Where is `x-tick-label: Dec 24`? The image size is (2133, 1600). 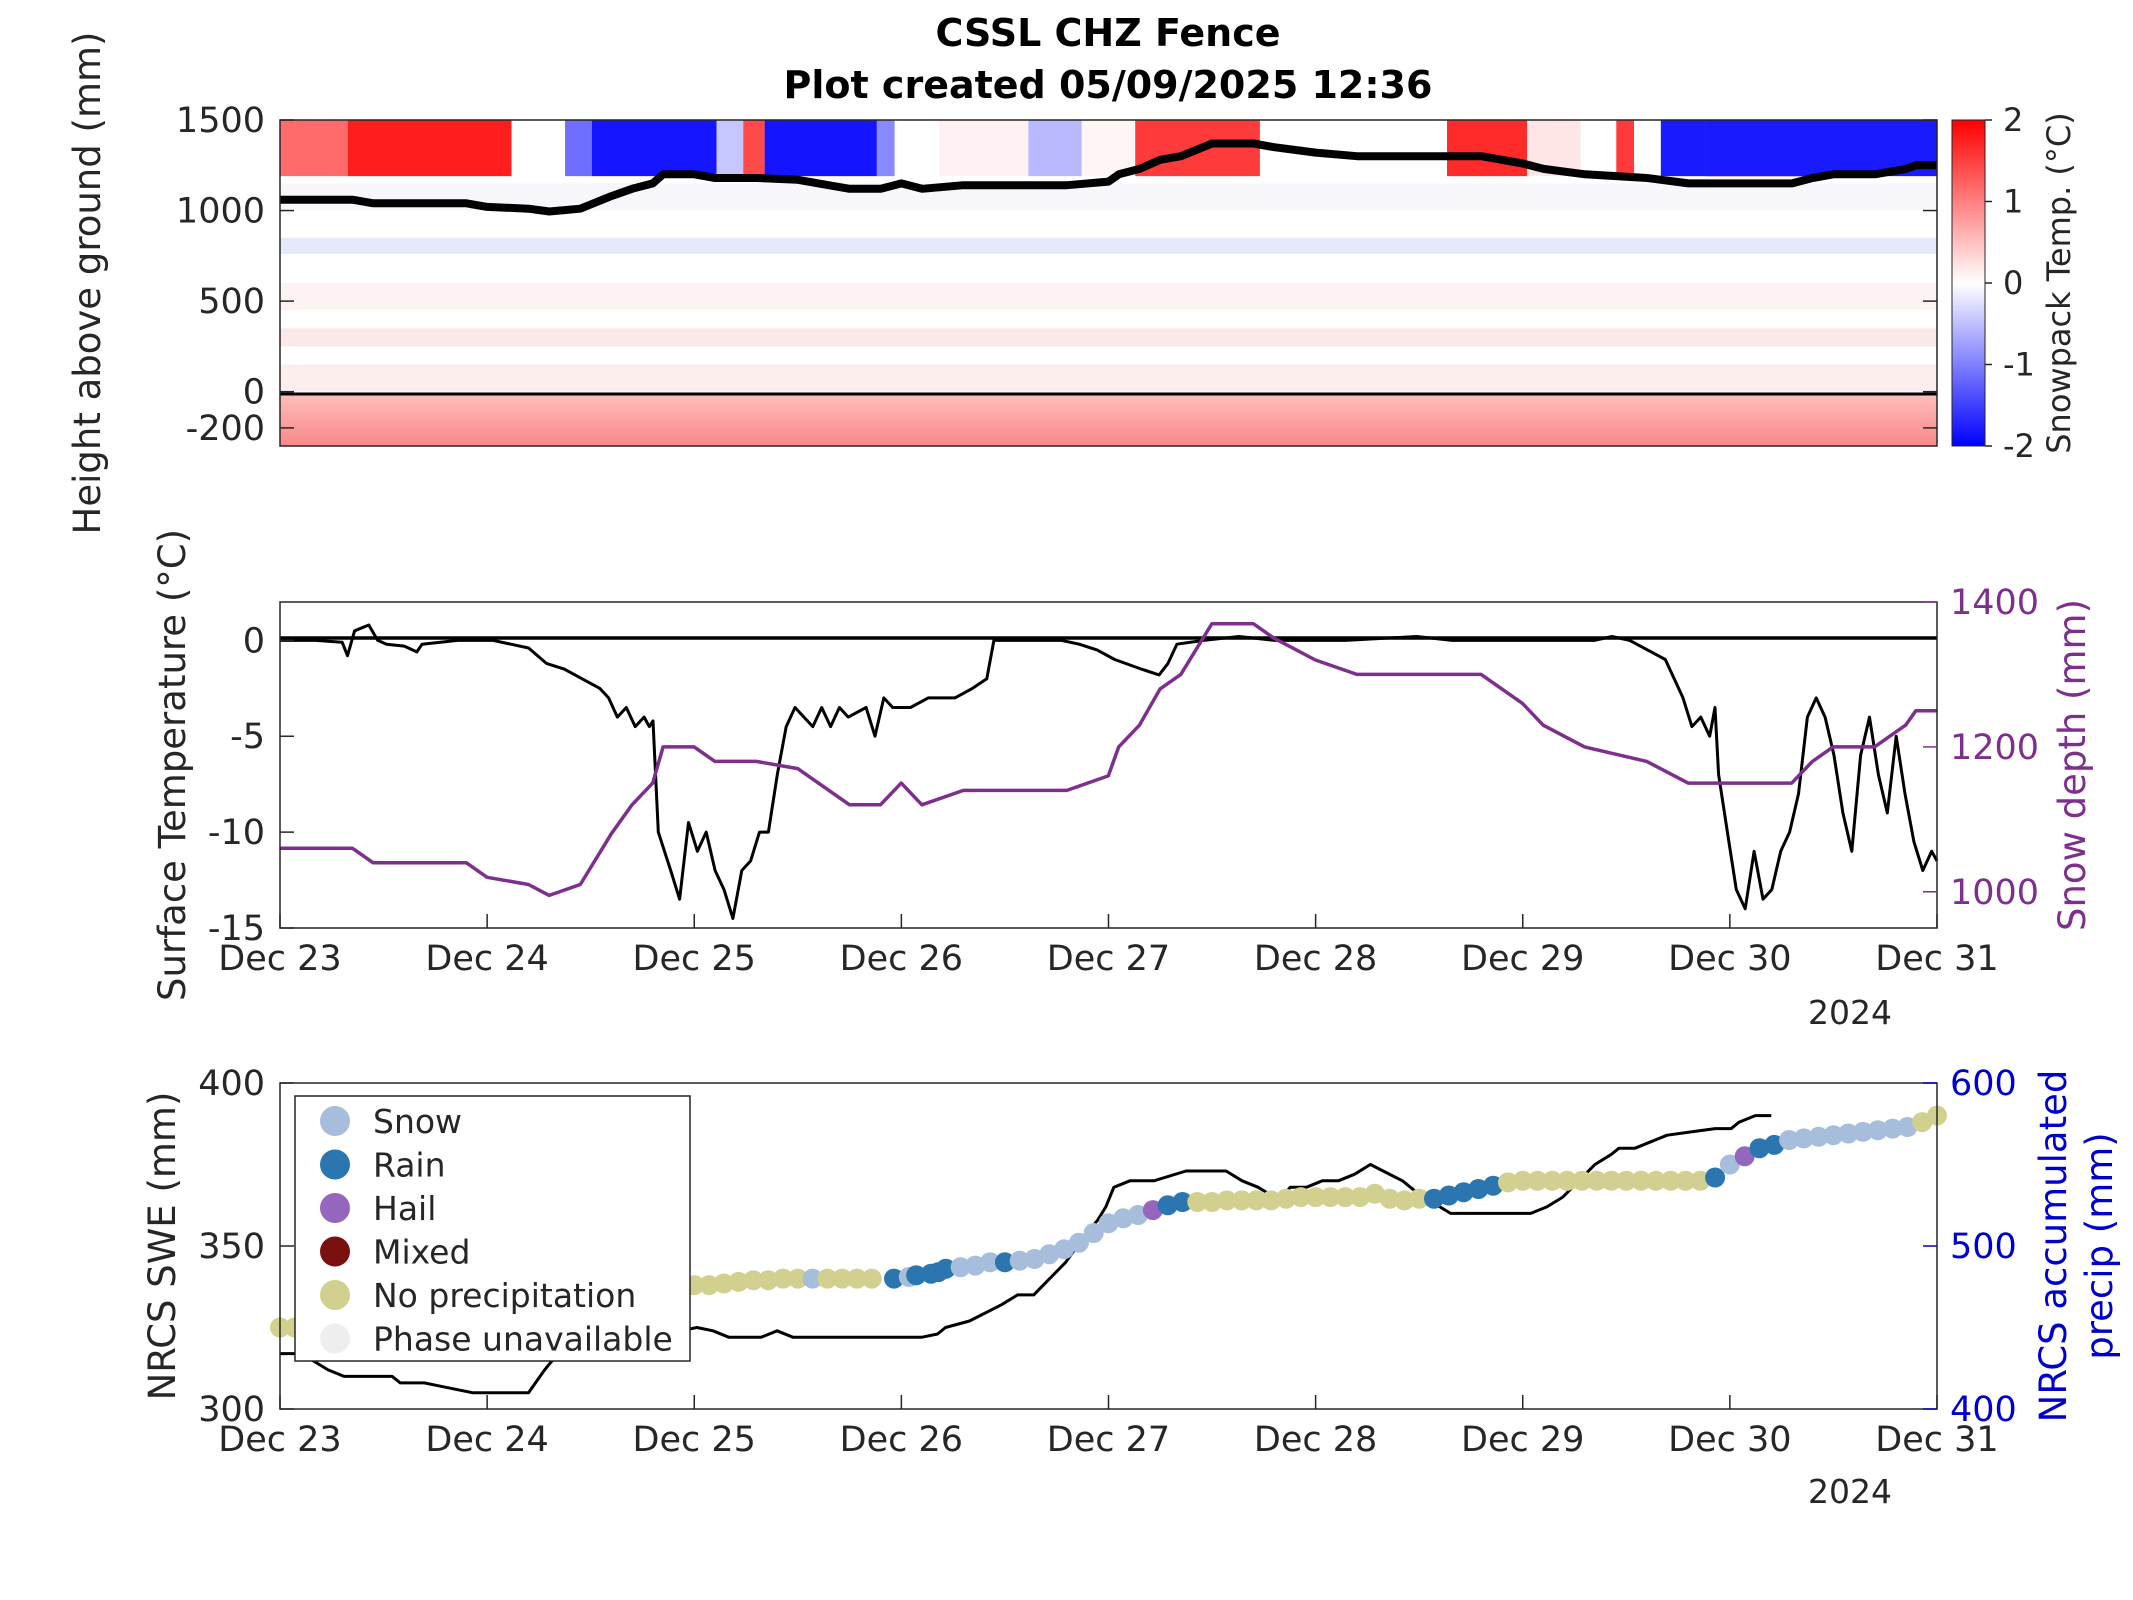 x-tick-label: Dec 24 is located at coordinates (486, 1440).